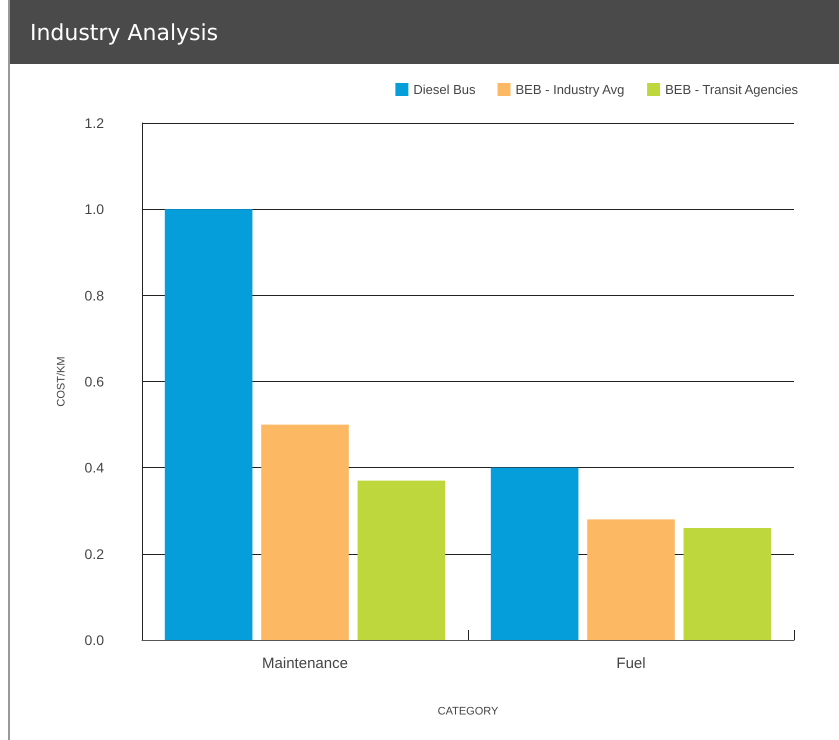  I want to click on chart-title: Industry Analysis, so click(424, 32).